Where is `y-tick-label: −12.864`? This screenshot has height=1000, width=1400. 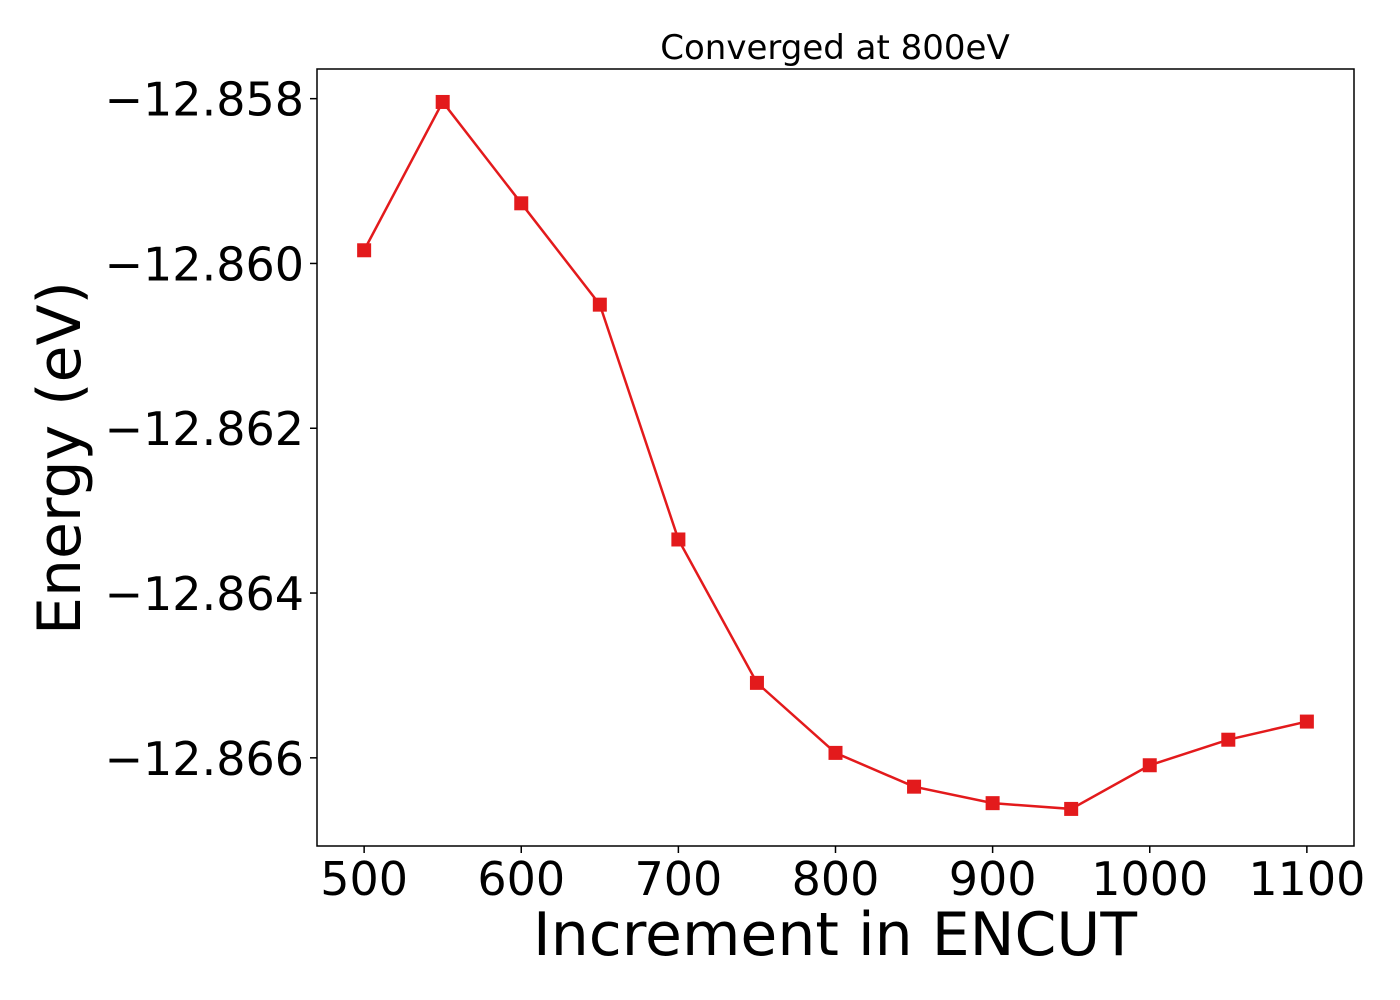 y-tick-label: −12.864 is located at coordinates (205, 594).